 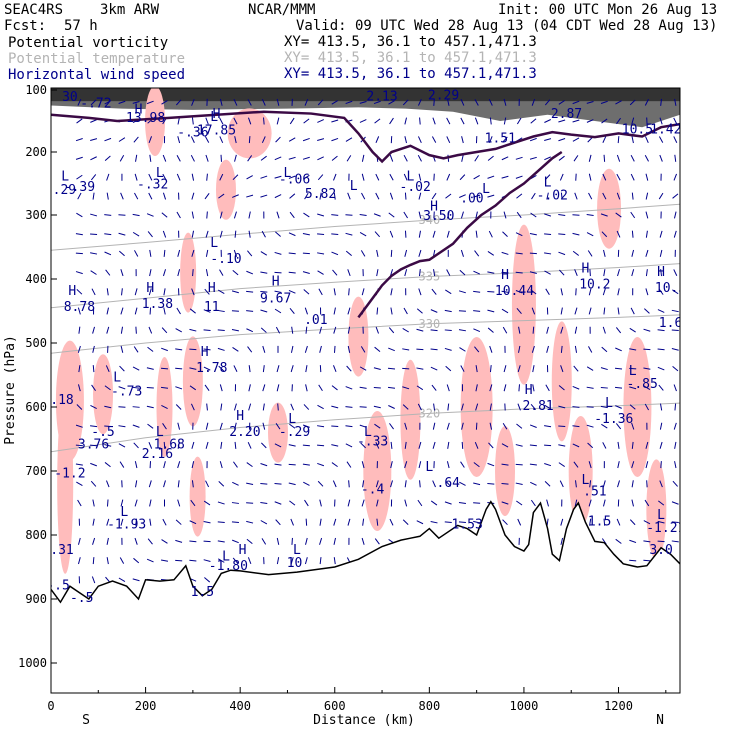 I want to click on pv-extremum-label: -.29, so click(x=294, y=432).